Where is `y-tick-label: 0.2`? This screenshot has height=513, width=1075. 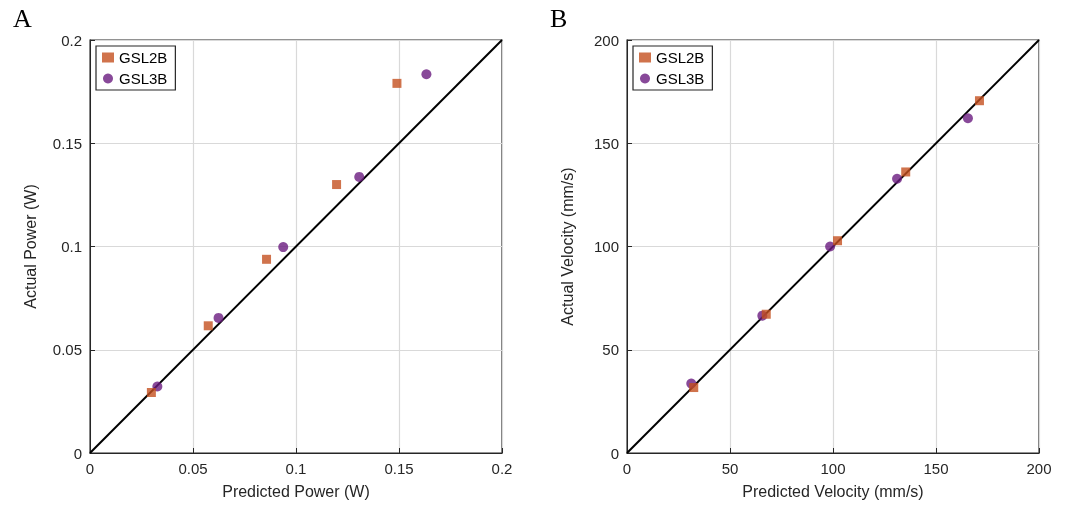 y-tick-label: 0.2 is located at coordinates (71, 40).